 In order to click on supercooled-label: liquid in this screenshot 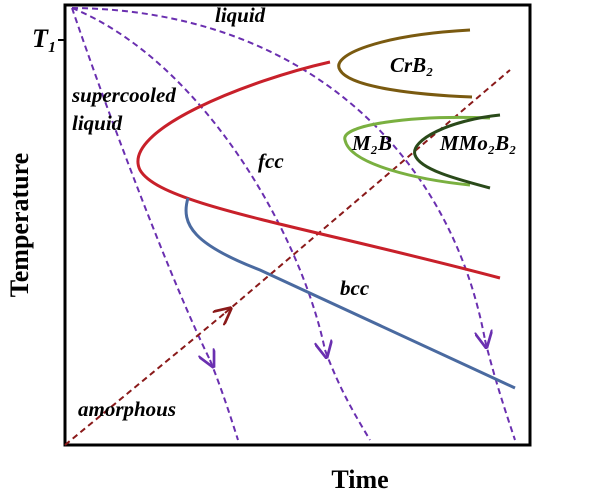, I will do `click(97, 123)`.